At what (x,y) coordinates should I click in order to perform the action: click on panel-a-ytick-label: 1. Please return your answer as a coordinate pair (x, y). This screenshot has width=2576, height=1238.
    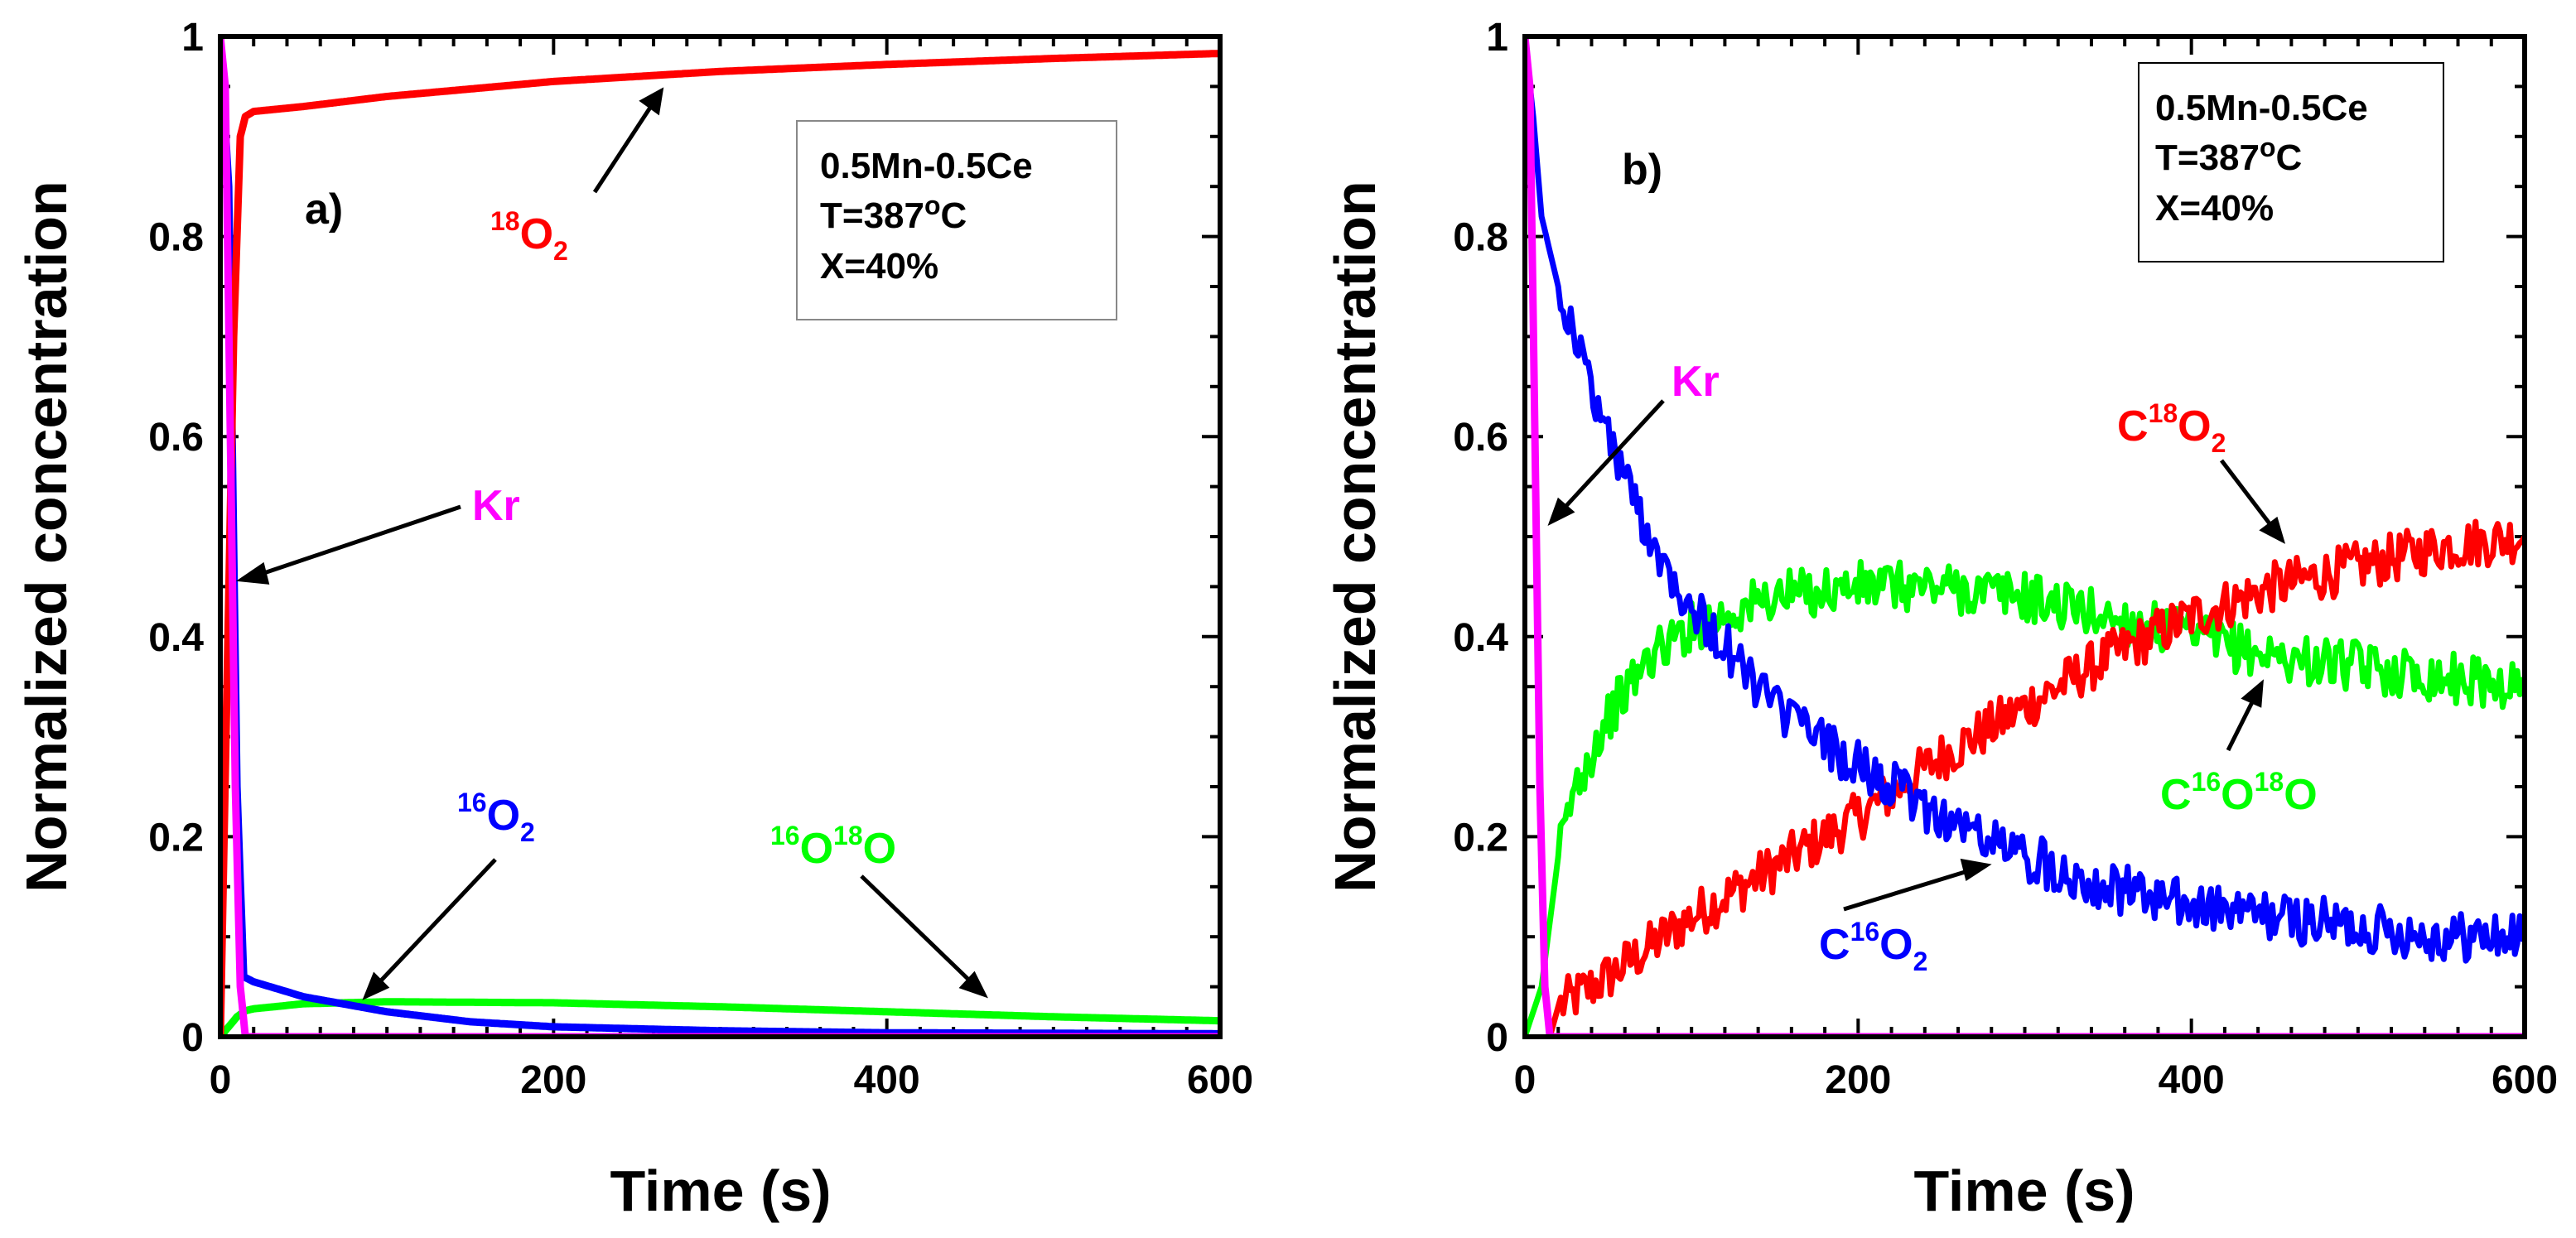
    Looking at the image, I should click on (193, 38).